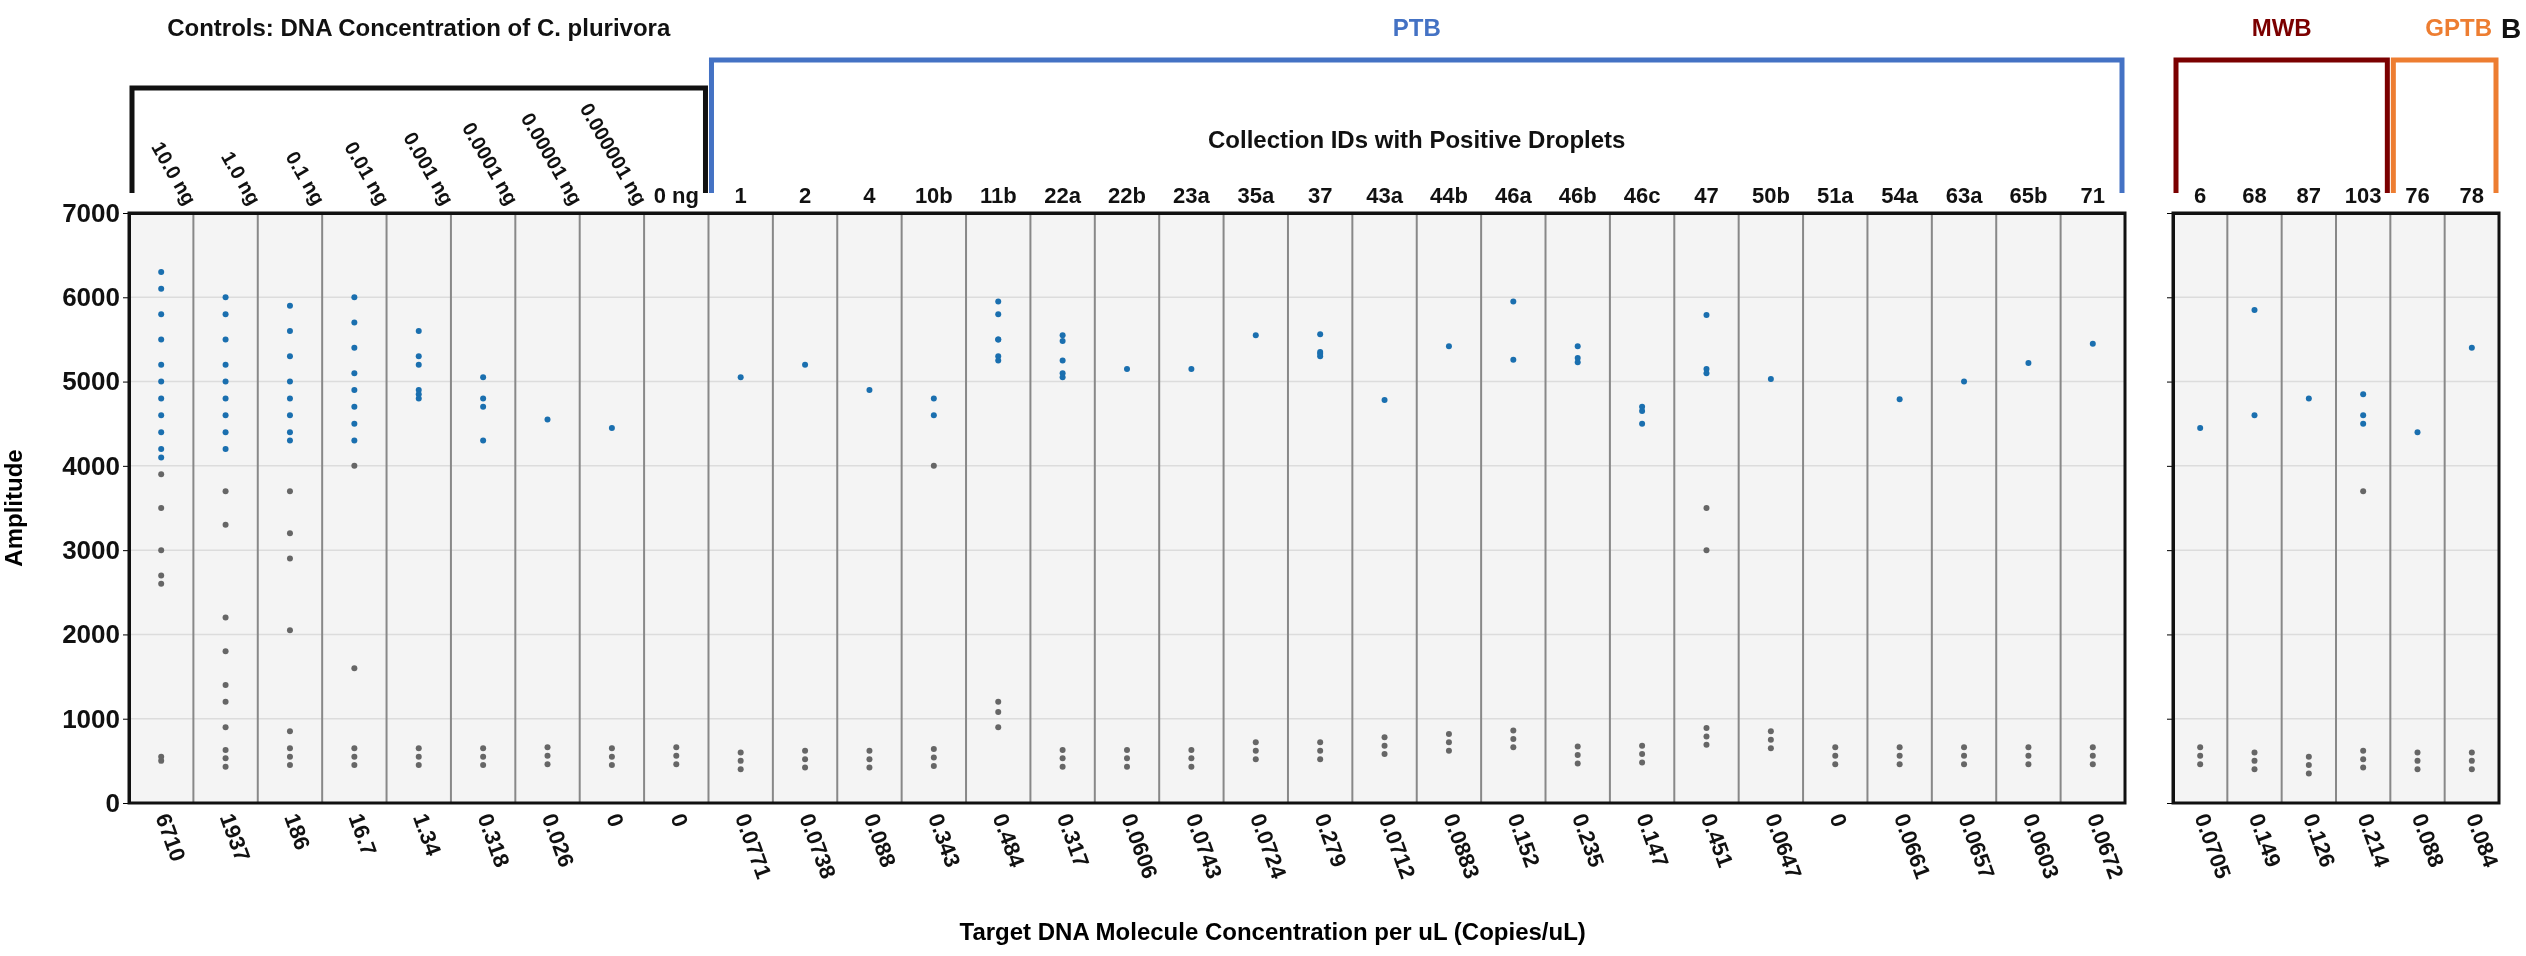 The image size is (2526, 956). I want to click on text: 0.0771, so click(753, 846).